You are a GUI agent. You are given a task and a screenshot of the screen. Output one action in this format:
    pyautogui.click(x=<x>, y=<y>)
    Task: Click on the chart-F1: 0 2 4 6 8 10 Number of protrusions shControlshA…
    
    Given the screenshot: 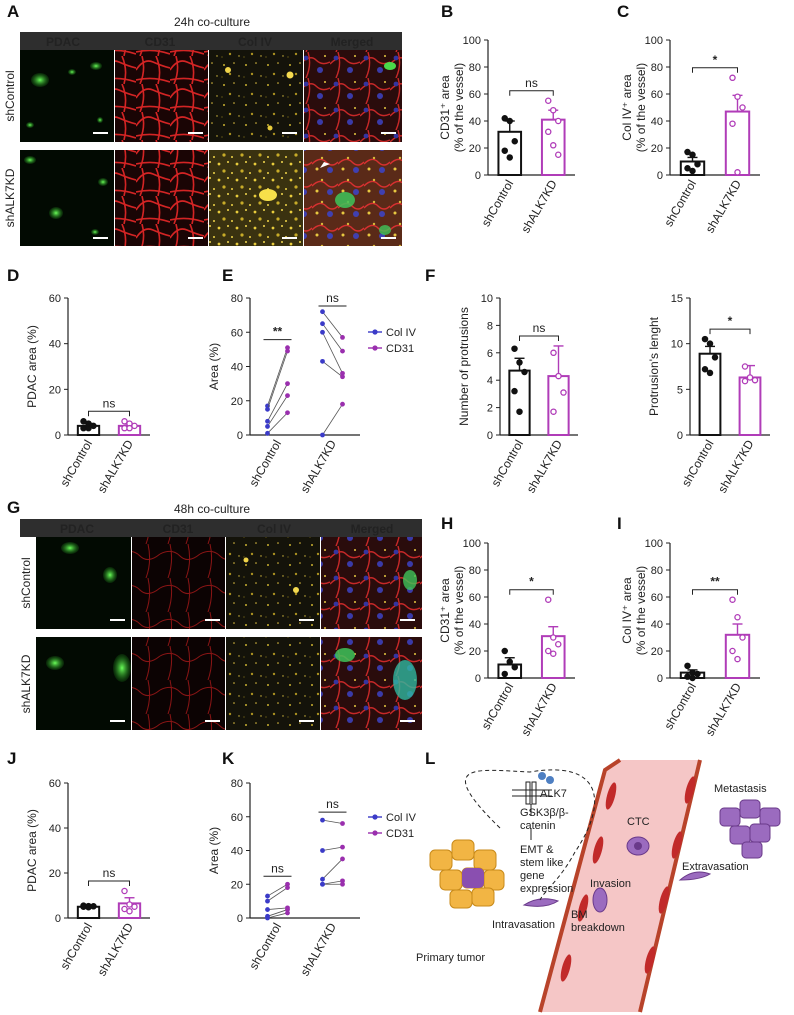 What is the action you would take?
    pyautogui.click(x=517, y=394)
    